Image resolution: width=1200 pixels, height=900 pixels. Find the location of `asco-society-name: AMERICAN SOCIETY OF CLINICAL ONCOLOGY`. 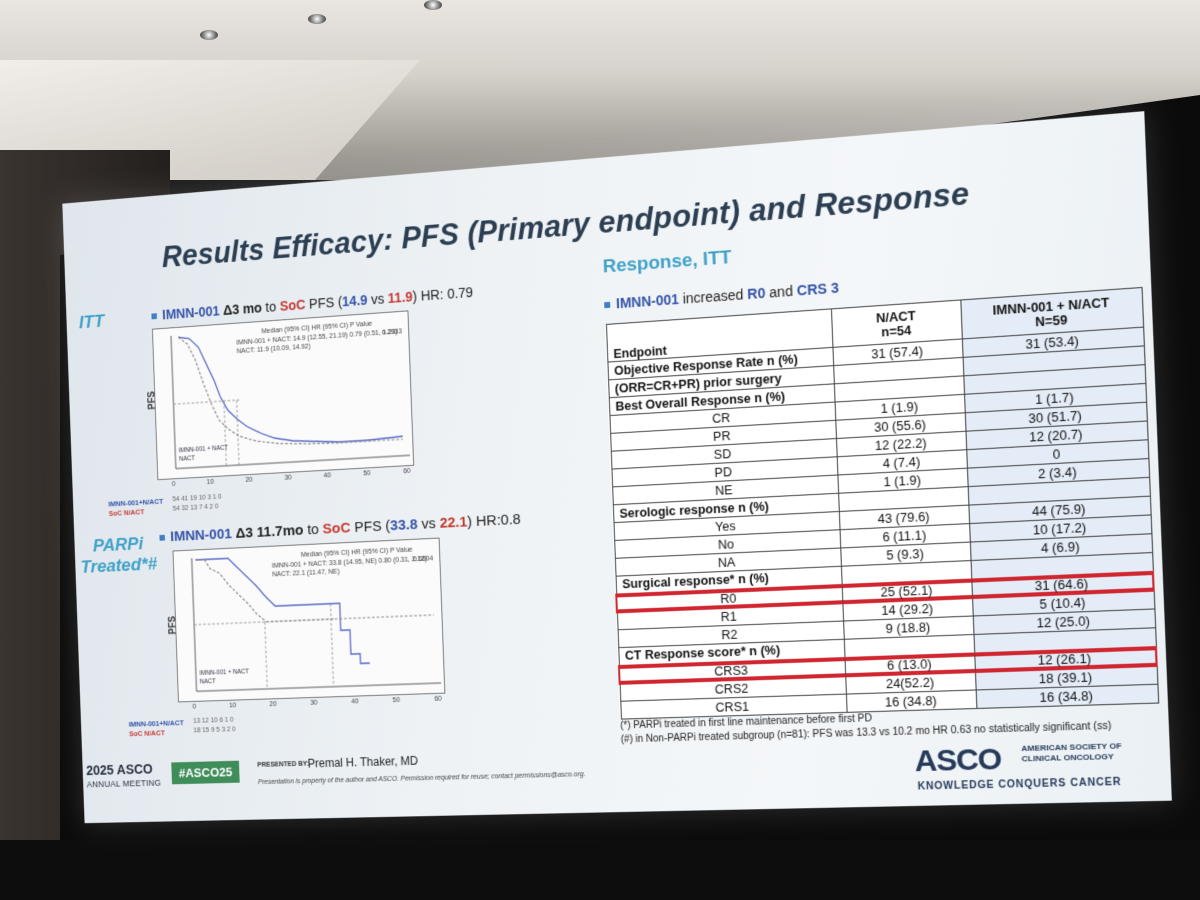

asco-society-name: AMERICAN SOCIETY OF CLINICAL ONCOLOGY is located at coordinates (1071, 752).